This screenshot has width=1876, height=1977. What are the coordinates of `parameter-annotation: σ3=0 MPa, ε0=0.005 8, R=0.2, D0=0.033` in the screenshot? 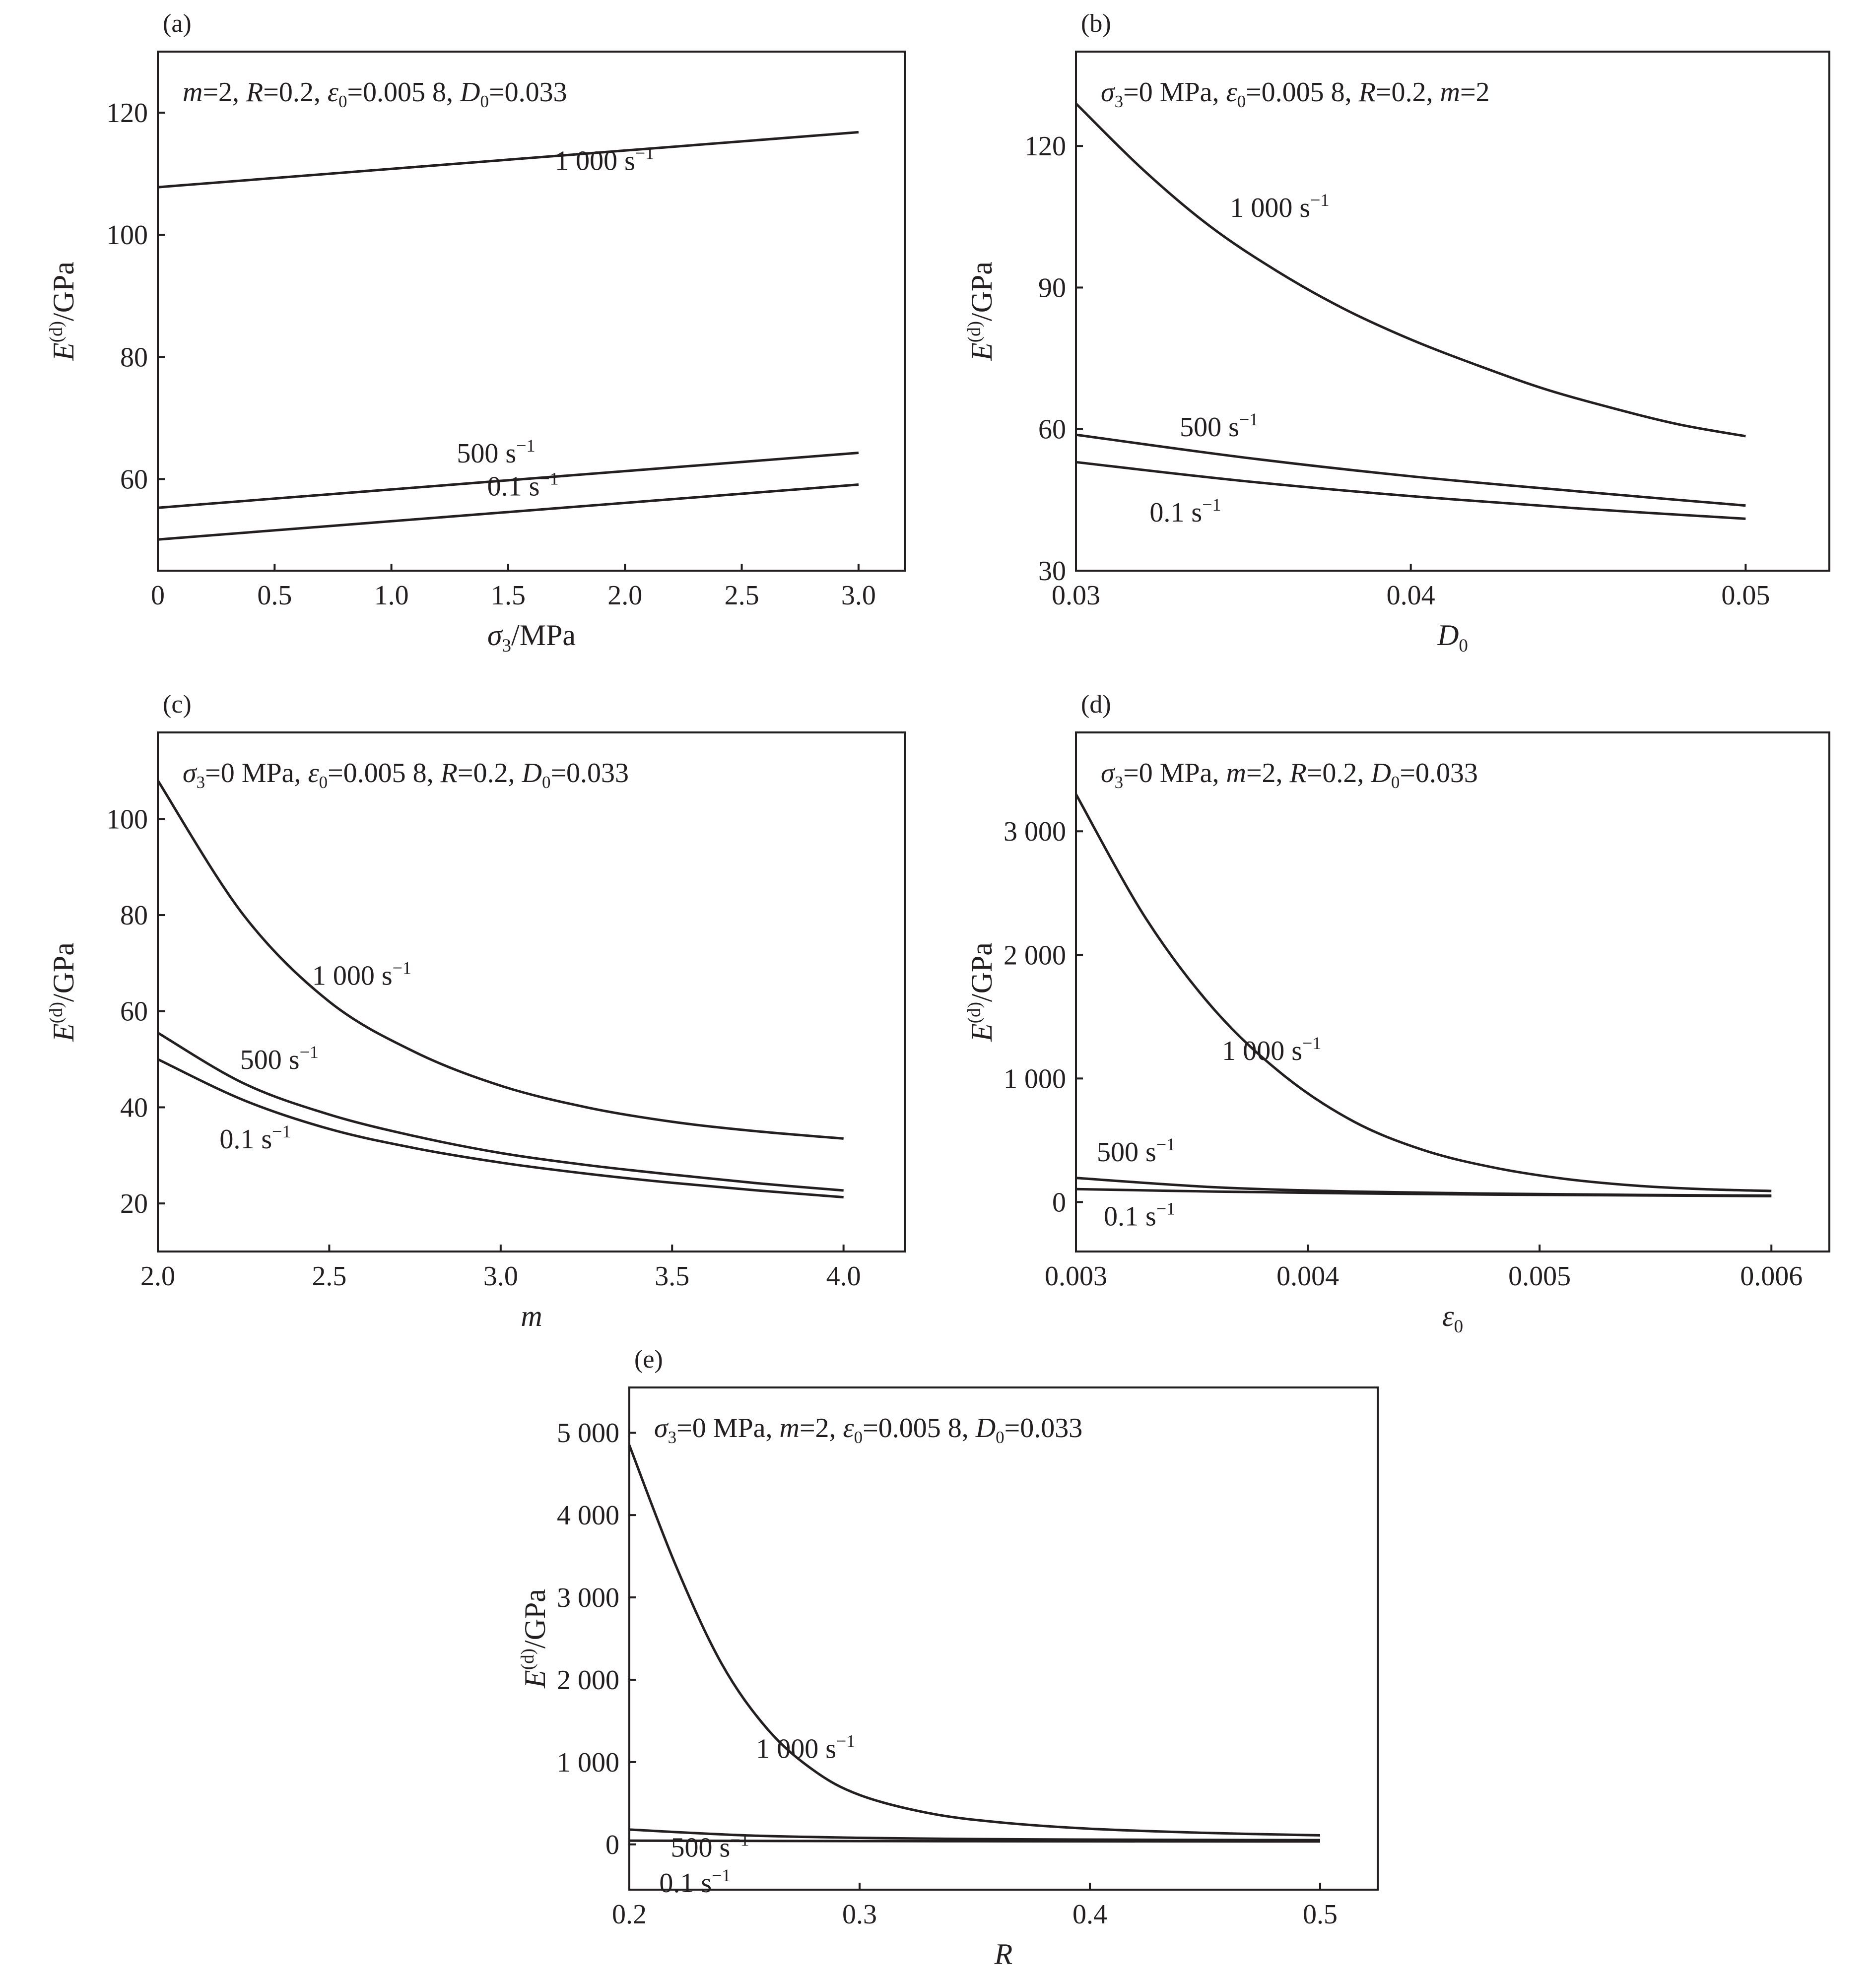 It's located at (406, 775).